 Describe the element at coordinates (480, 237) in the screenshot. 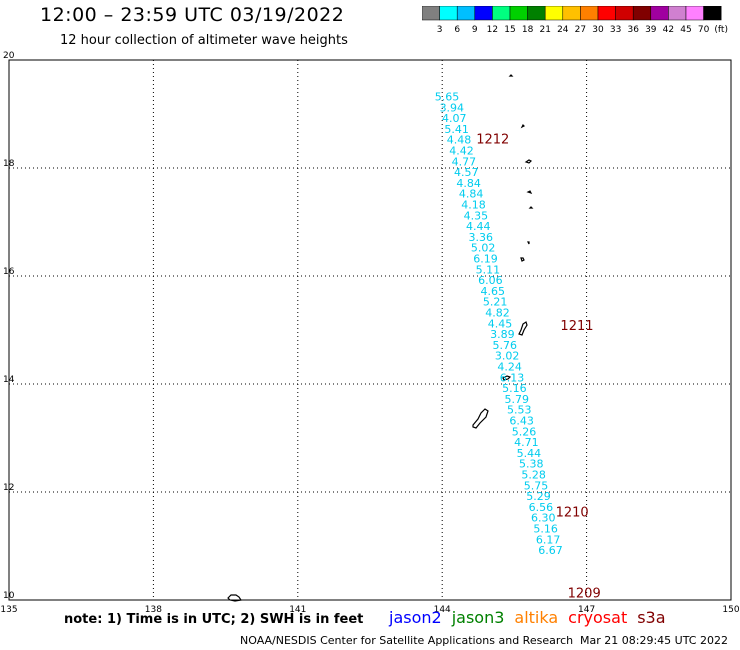

I see `swh-value-label: 3.36` at that location.